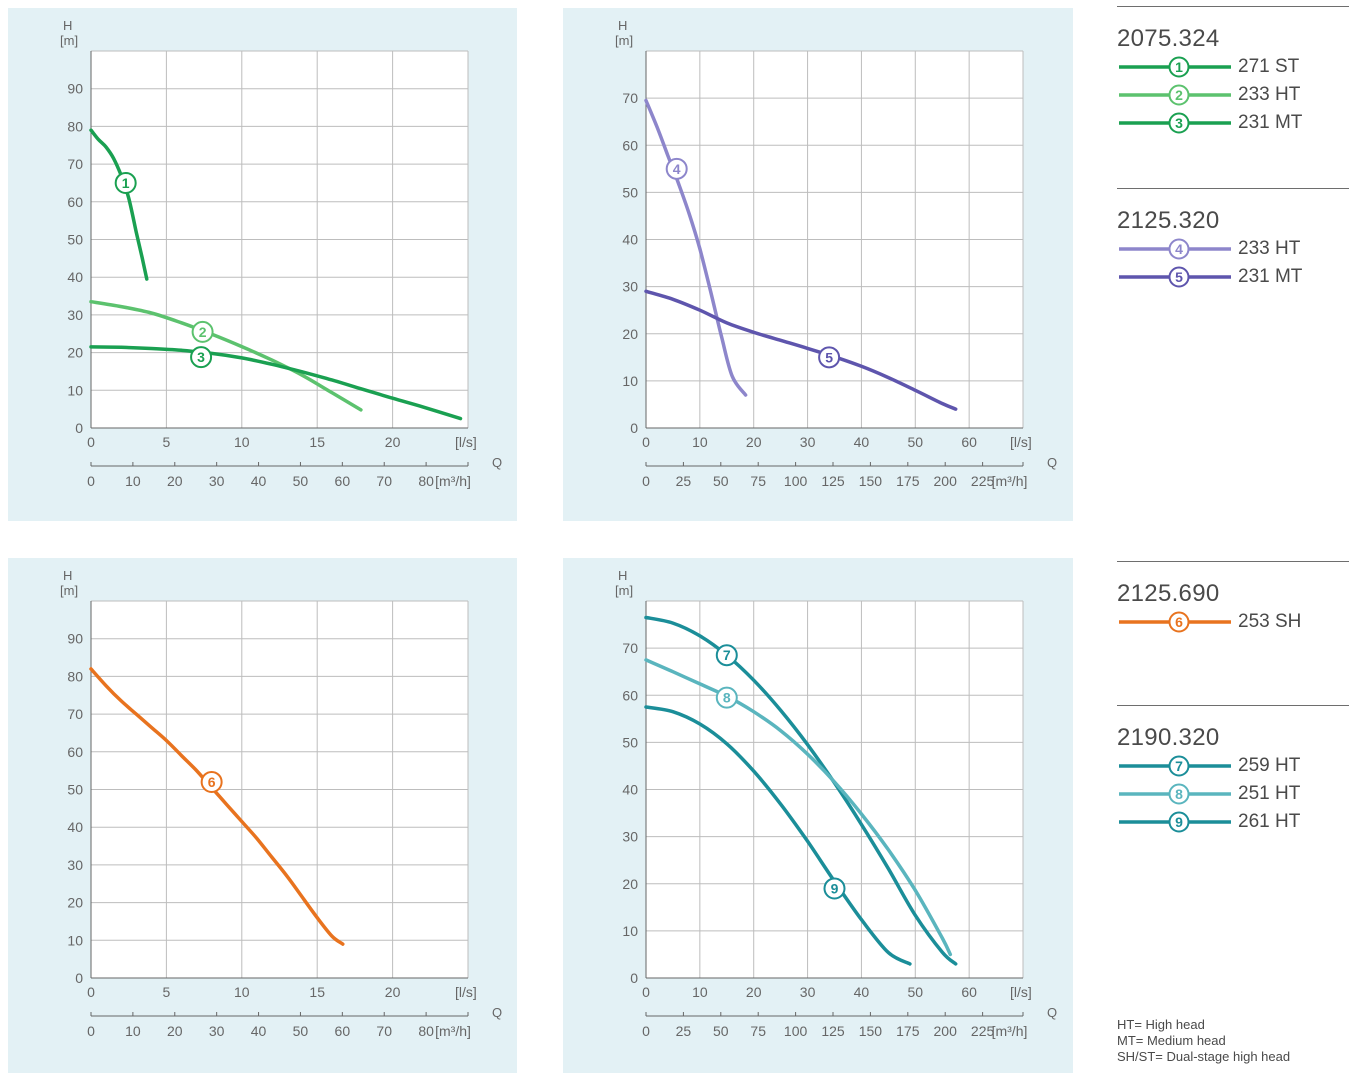  Describe the element at coordinates (758, 481) in the screenshot. I see `secondary-x-tick-label: 75` at that location.